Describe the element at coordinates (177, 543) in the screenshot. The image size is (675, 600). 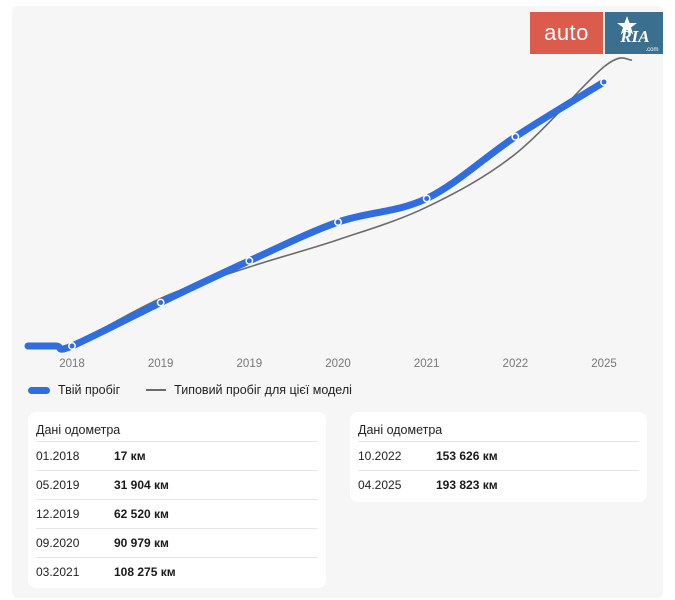
I see `odometer-row: 09.2020 90 979 км` at that location.